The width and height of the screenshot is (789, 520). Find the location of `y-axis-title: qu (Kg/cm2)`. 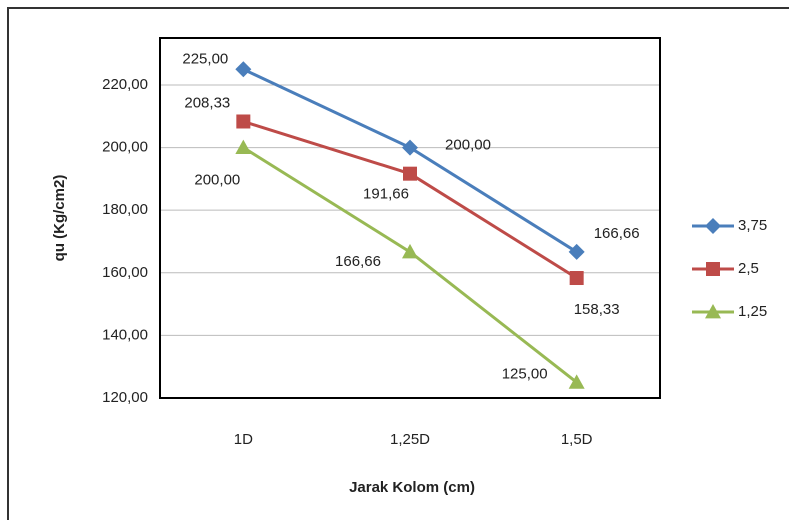

y-axis-title: qu (Kg/cm2) is located at coordinates (59, 218).